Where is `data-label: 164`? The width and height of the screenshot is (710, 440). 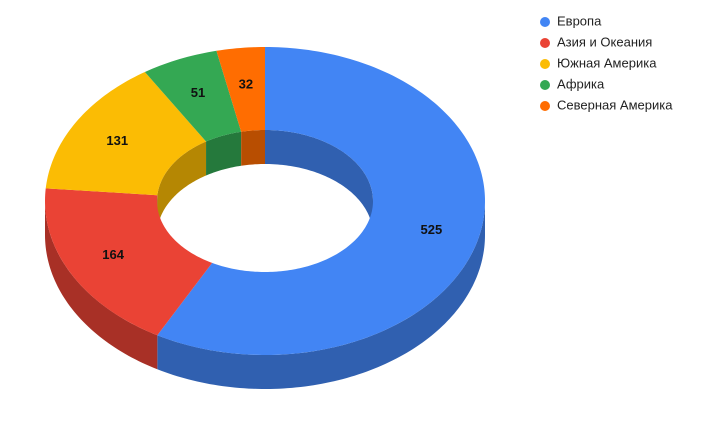 data-label: 164 is located at coordinates (113, 254).